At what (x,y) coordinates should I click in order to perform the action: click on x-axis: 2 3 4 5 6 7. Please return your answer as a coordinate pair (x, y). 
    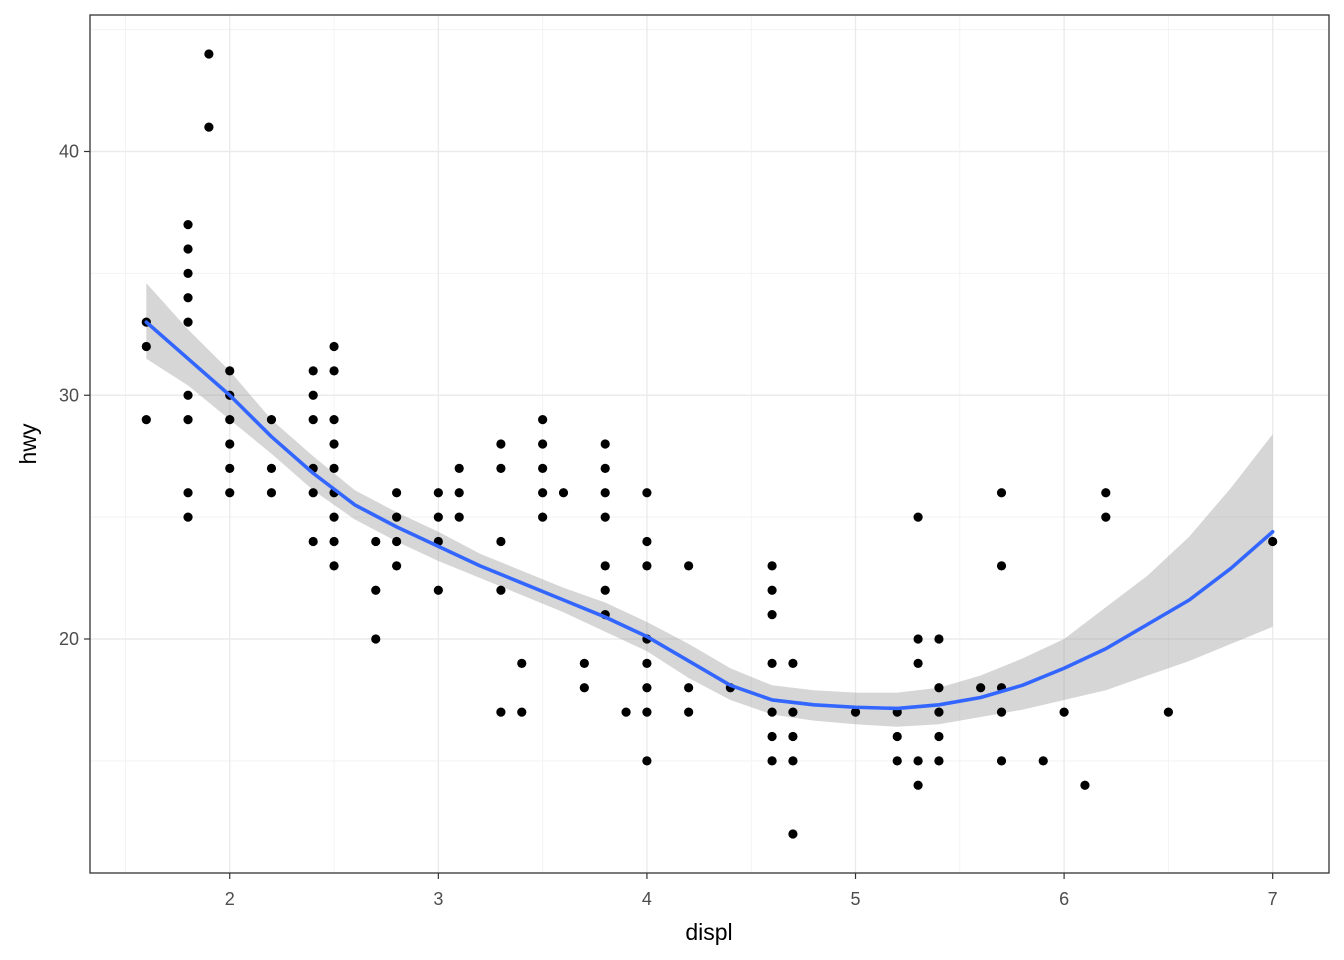
    Looking at the image, I should click on (751, 891).